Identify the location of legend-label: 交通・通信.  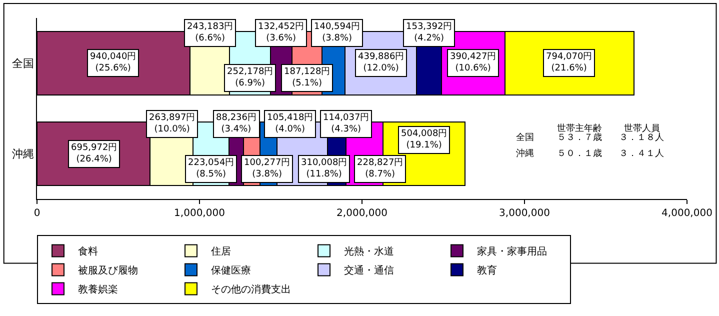
(369, 270).